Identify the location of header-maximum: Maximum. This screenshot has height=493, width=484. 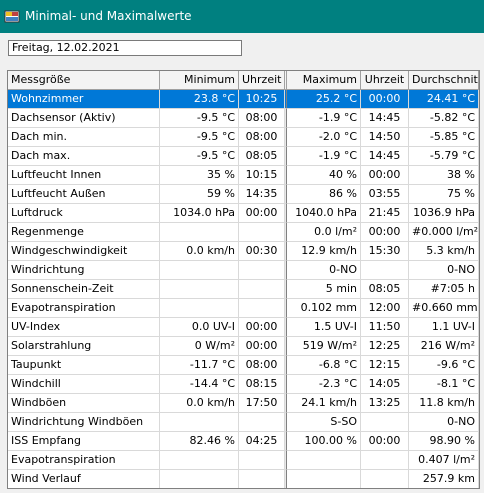
(324, 80).